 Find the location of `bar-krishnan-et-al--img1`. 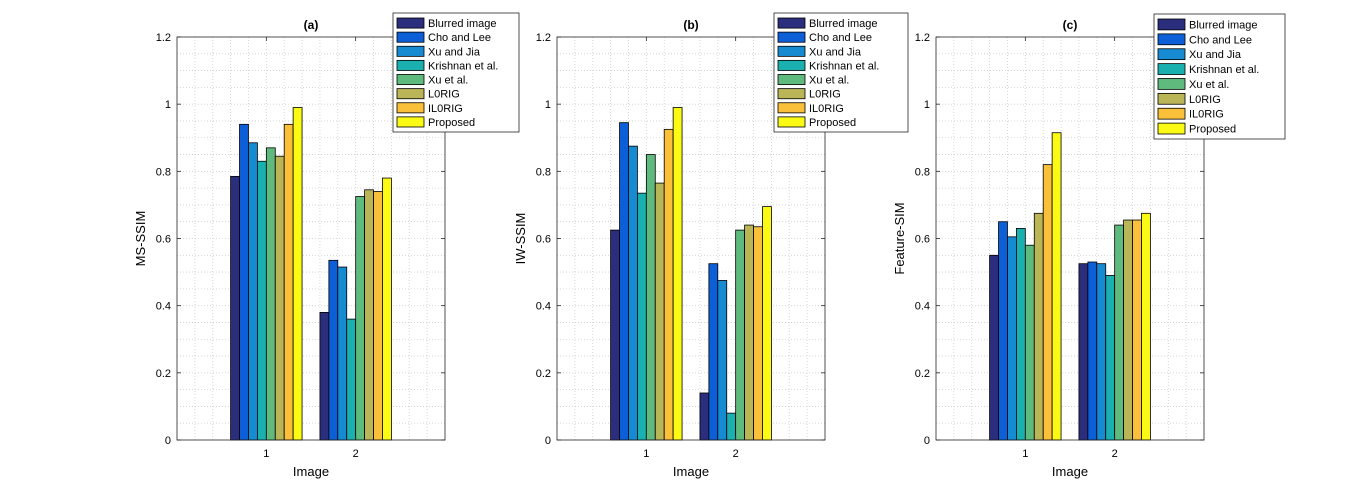

bar-krishnan-et-al--img1 is located at coordinates (642, 316).